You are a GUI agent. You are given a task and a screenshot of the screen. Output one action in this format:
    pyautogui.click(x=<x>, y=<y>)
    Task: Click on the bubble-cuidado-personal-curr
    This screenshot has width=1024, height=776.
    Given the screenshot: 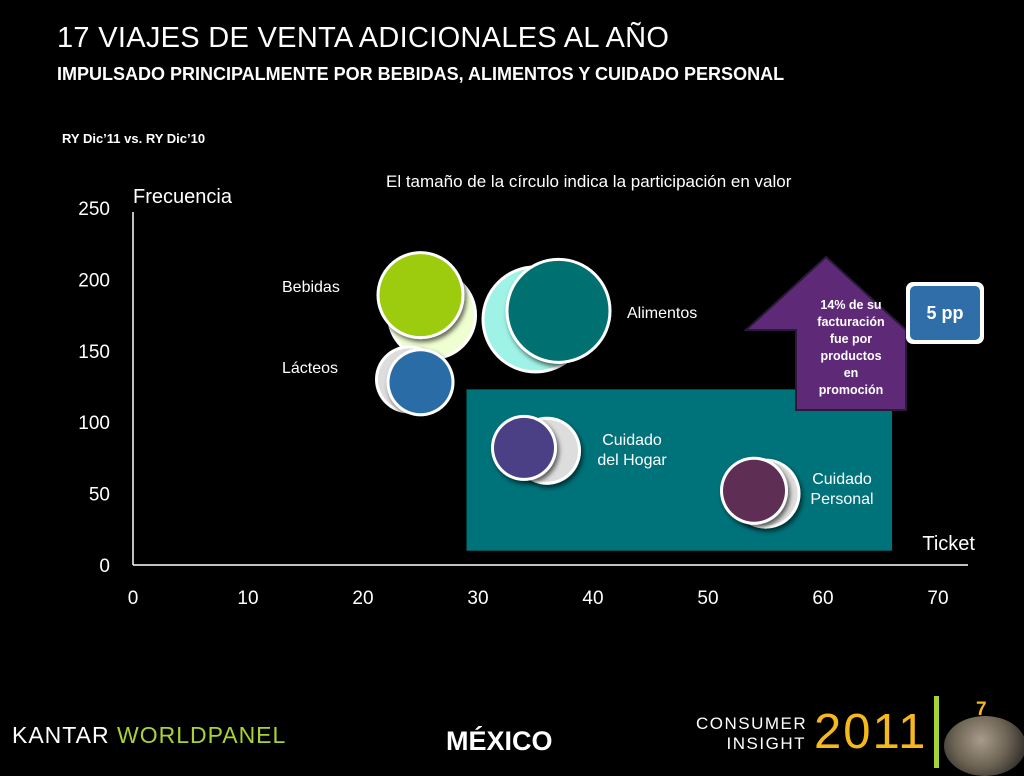 What is the action you would take?
    pyautogui.click(x=754, y=490)
    